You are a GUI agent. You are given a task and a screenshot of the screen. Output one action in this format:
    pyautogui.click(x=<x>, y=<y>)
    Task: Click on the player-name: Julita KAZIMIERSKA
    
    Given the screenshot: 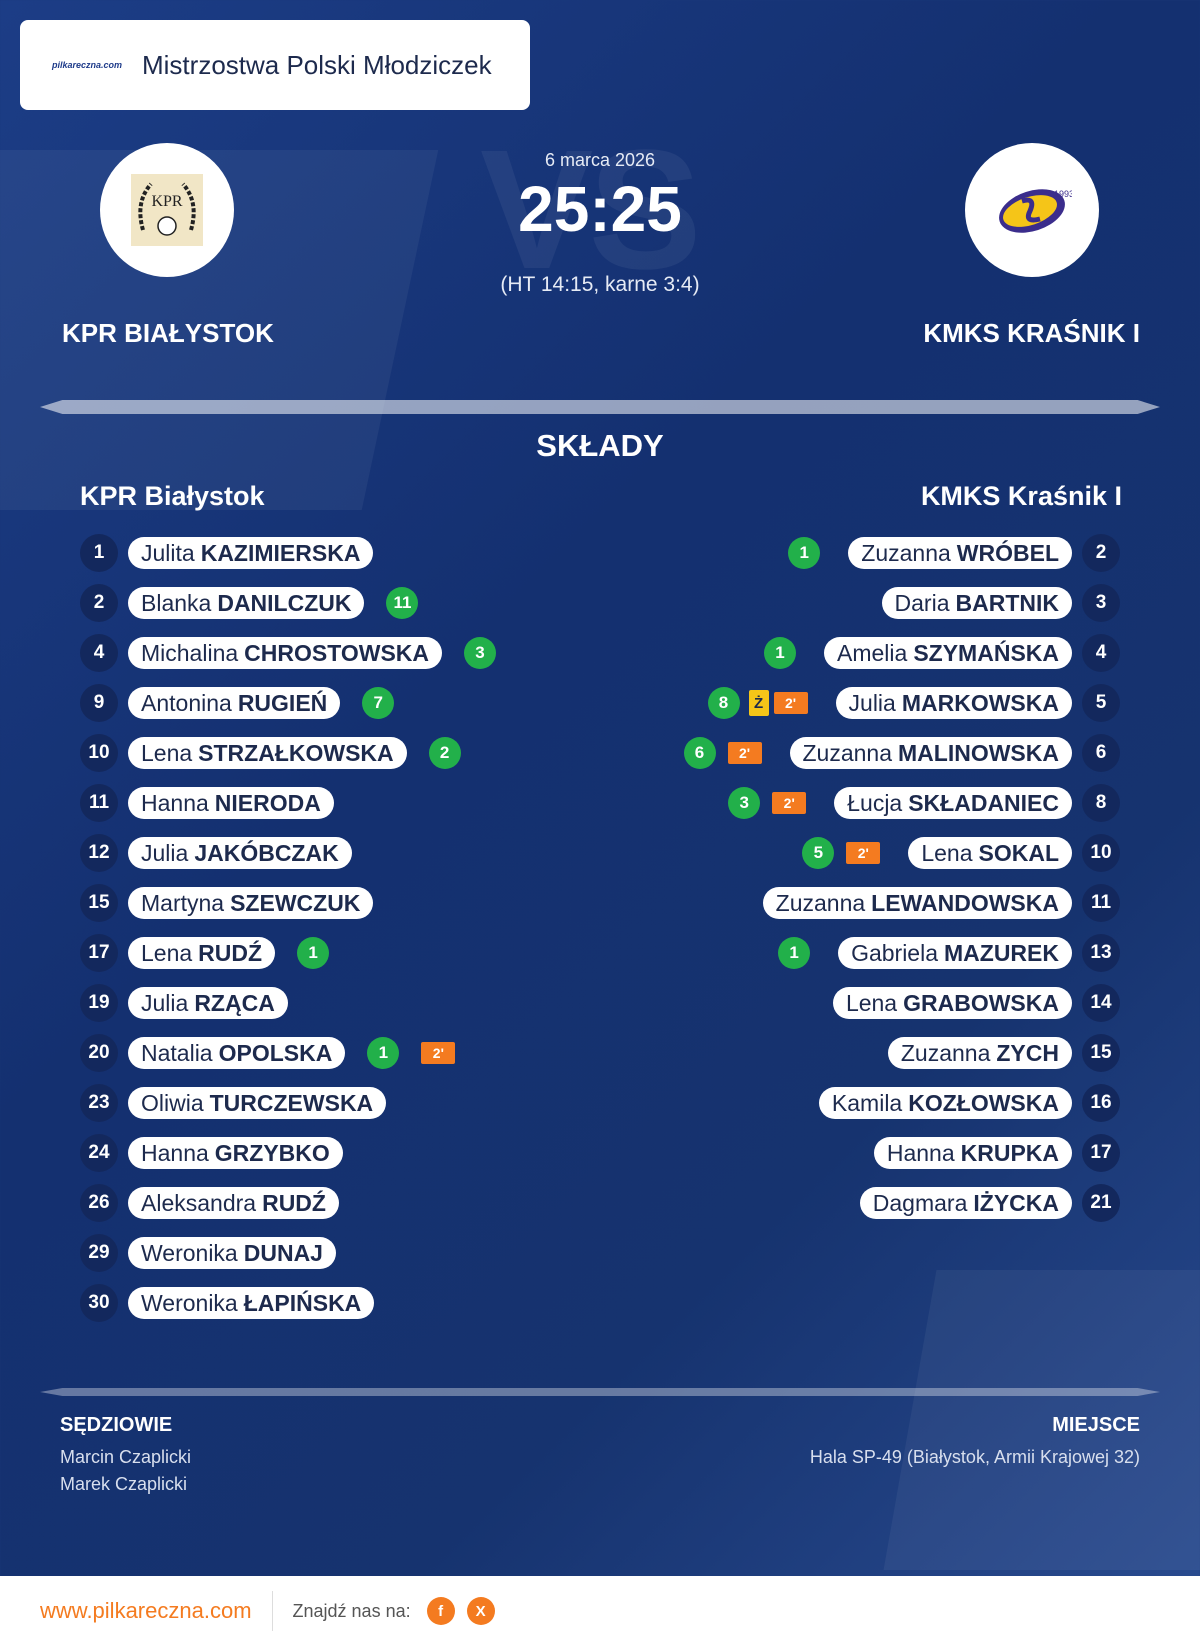 What is the action you would take?
    pyautogui.click(x=251, y=553)
    